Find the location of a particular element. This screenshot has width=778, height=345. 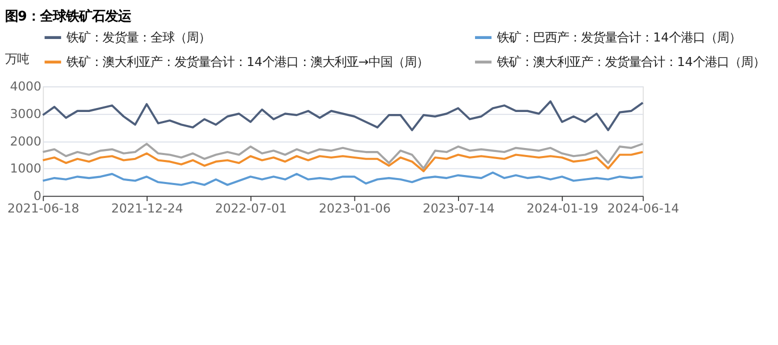

chart-title: 图9：全球铁矿石发运 is located at coordinates (68, 16).